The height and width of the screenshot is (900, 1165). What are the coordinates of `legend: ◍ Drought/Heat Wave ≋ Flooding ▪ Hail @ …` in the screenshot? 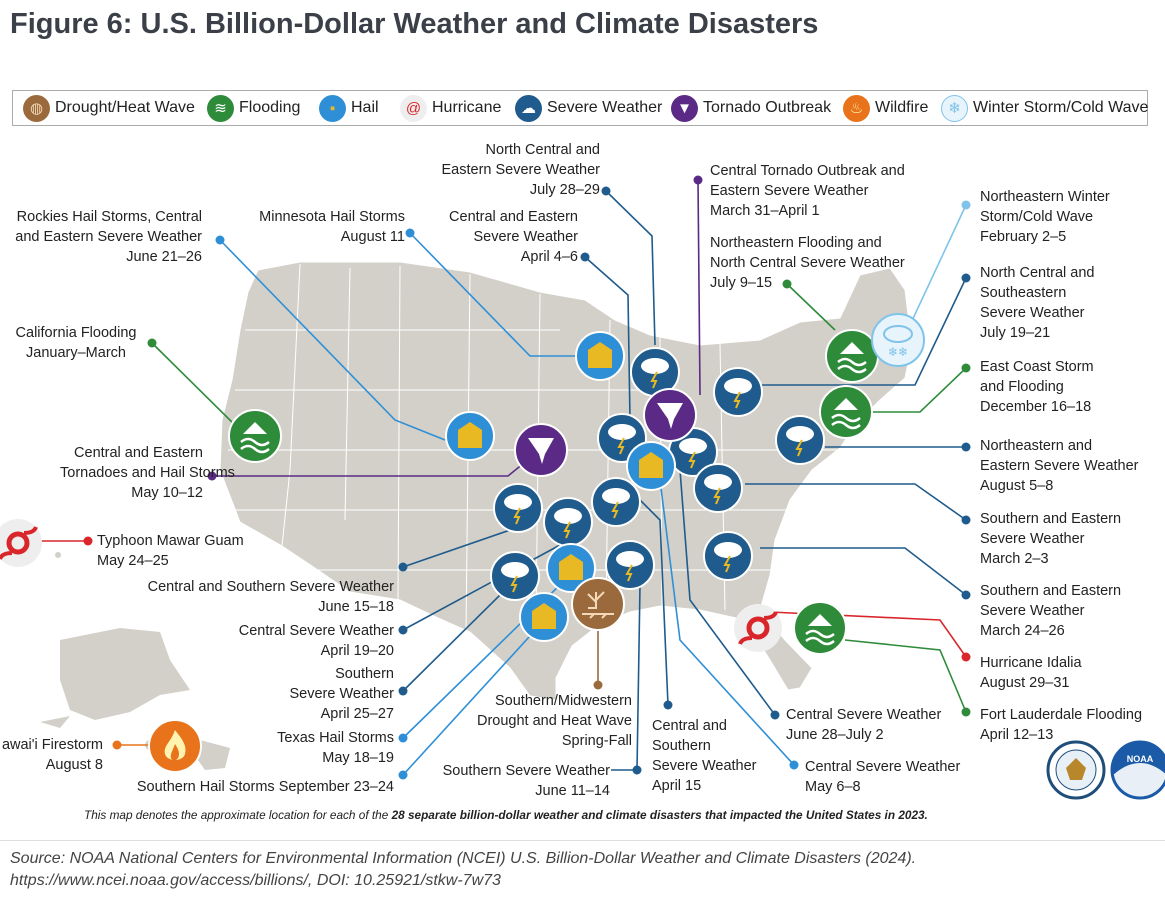 It's located at (580, 108).